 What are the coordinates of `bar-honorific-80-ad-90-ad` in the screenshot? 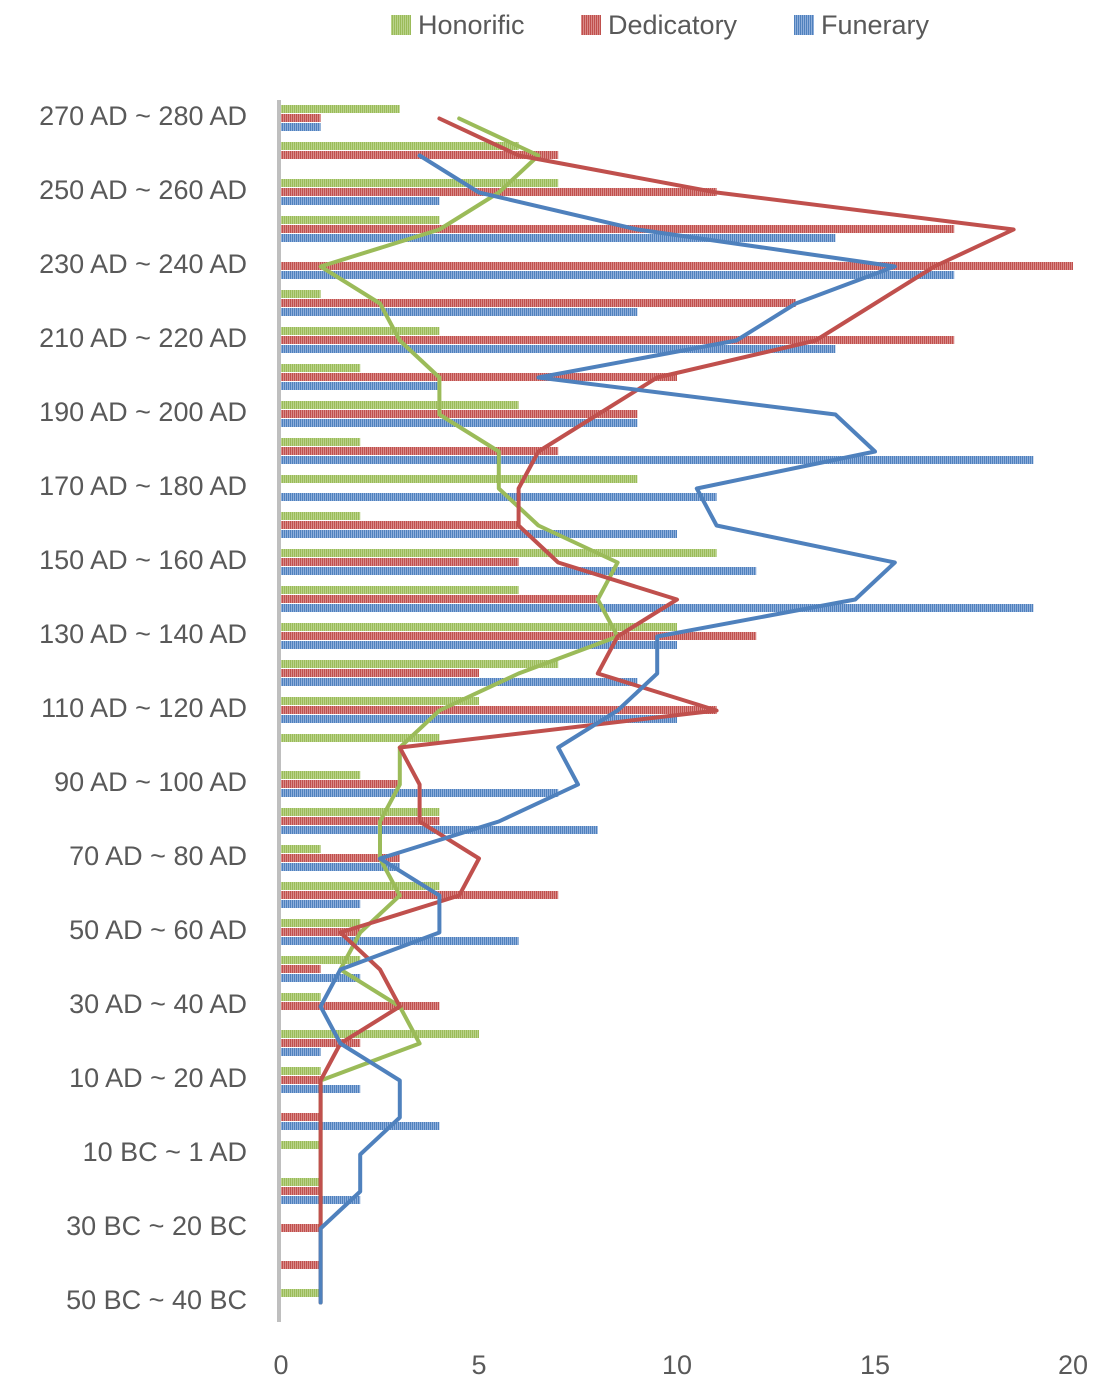 It's located at (360, 812).